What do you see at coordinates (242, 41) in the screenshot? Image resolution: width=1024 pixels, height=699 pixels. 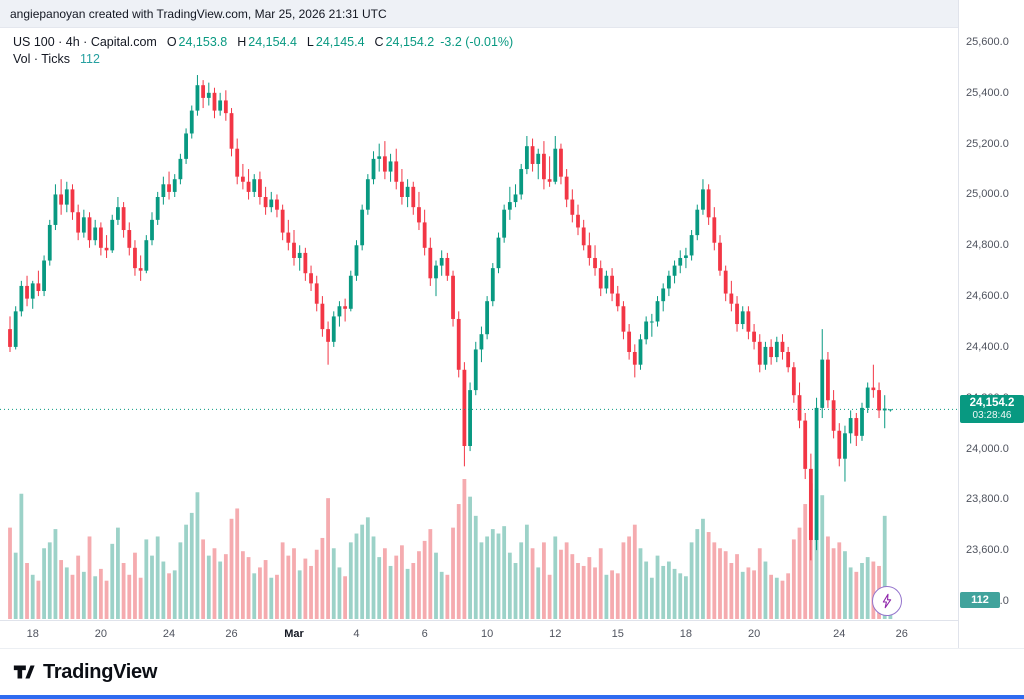 I see `high-label: H` at bounding box center [242, 41].